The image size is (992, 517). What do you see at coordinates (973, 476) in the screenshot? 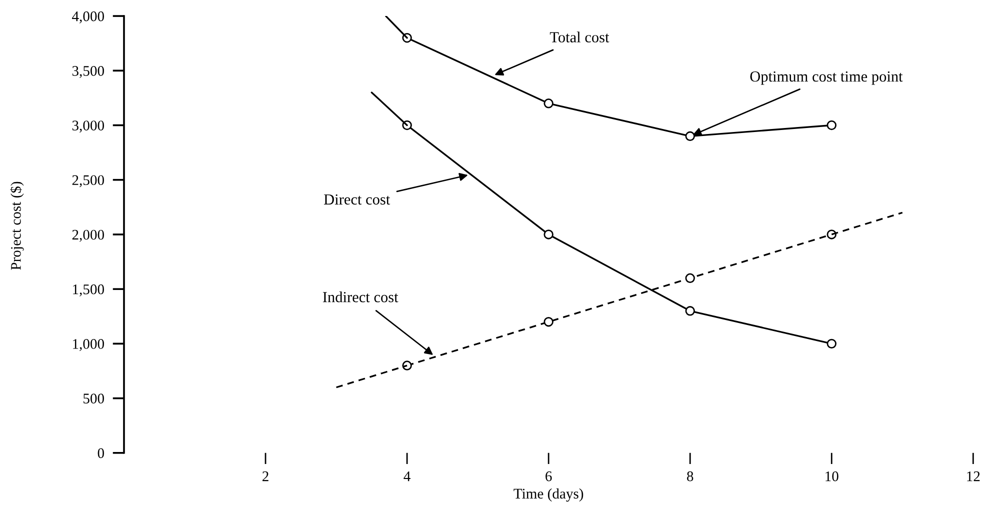
I see `x-tick-label: 12` at bounding box center [973, 476].